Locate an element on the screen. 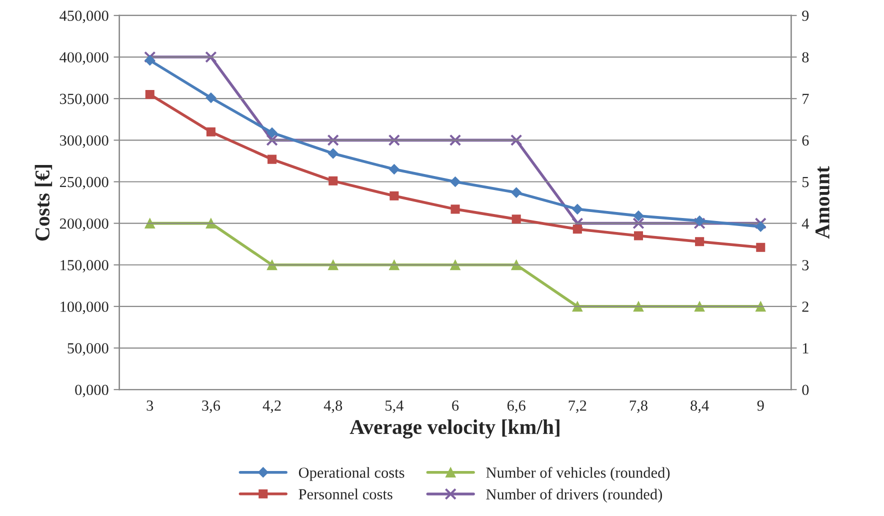  x-tick-label: 3,6 is located at coordinates (211, 406).